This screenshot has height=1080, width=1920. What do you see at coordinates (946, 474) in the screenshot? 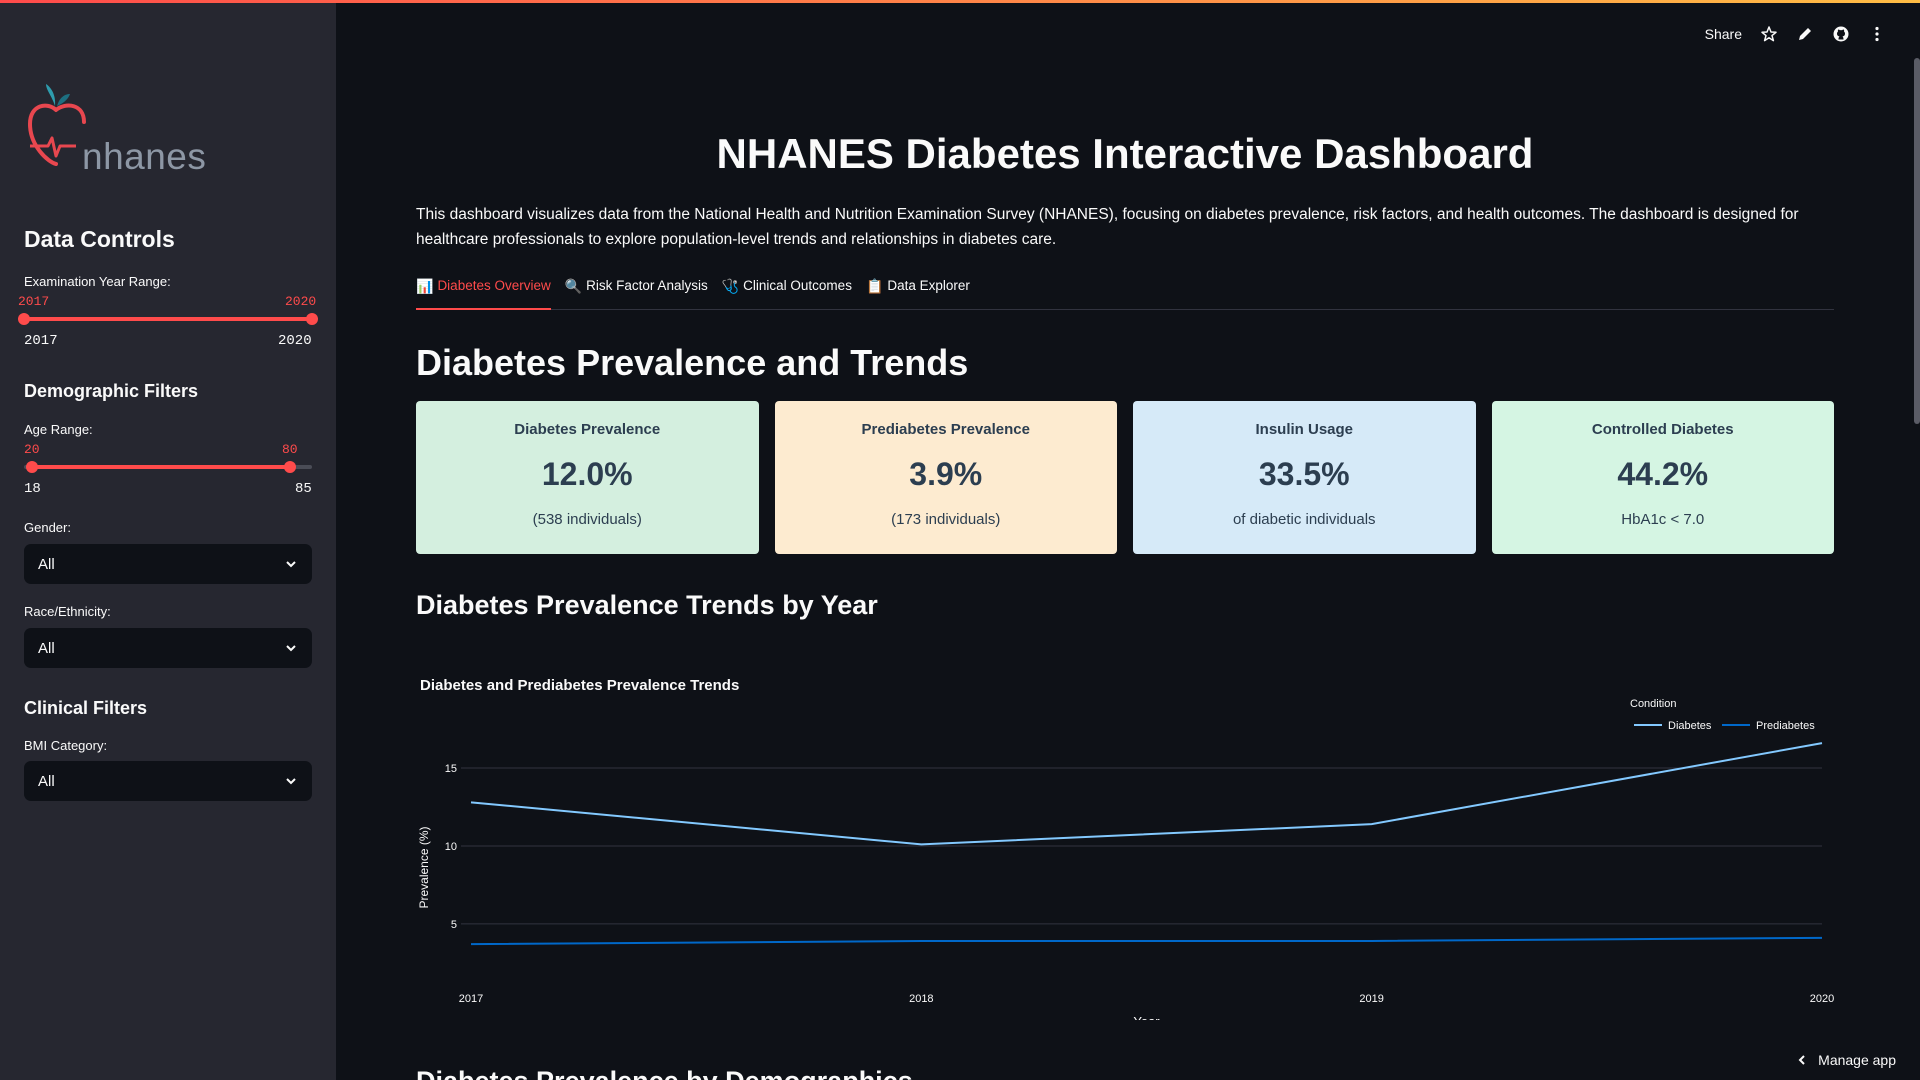
I see `card-value: 3.9%` at bounding box center [946, 474].